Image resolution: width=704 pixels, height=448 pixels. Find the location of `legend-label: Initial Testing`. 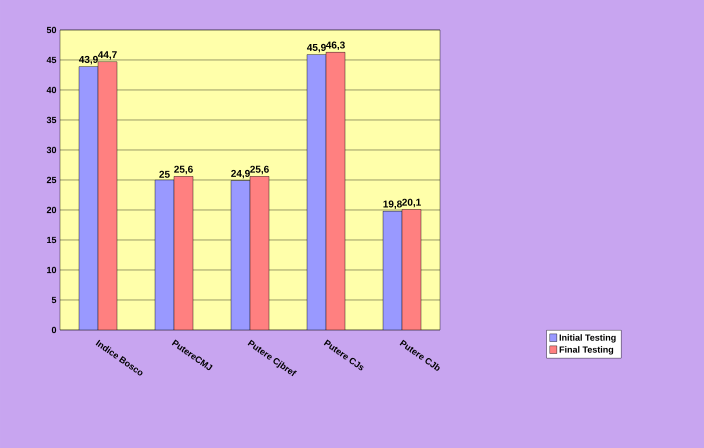

legend-label: Initial Testing is located at coordinates (588, 338).